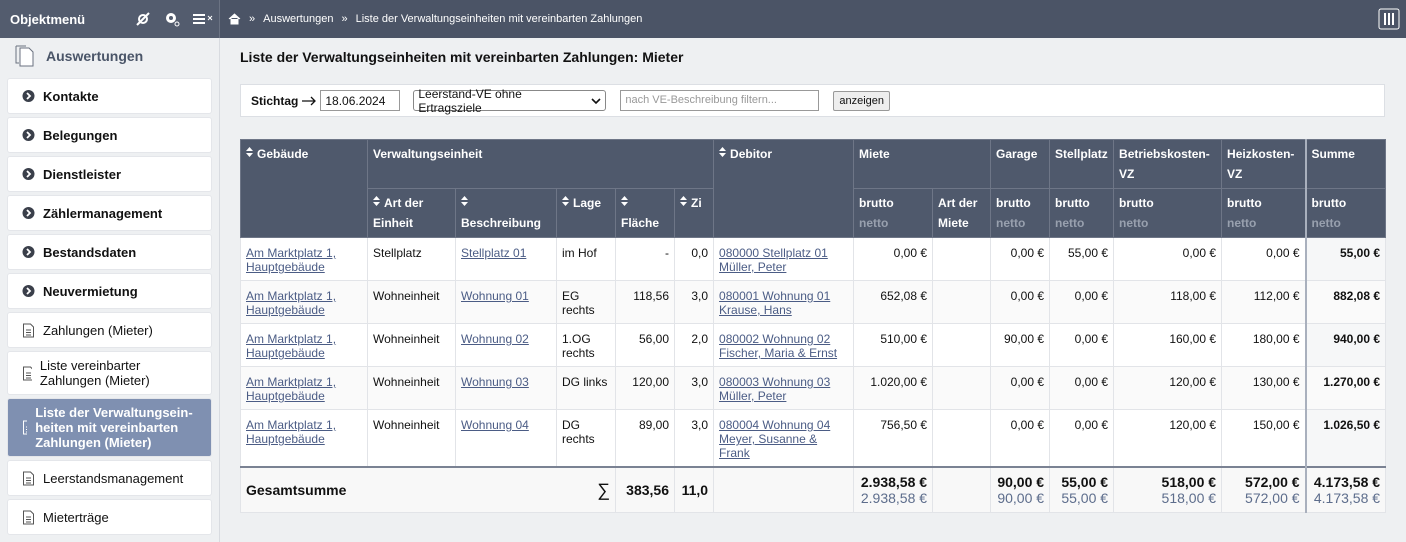  I want to click on sidebar-section-title: Auswertungen, so click(95, 56).